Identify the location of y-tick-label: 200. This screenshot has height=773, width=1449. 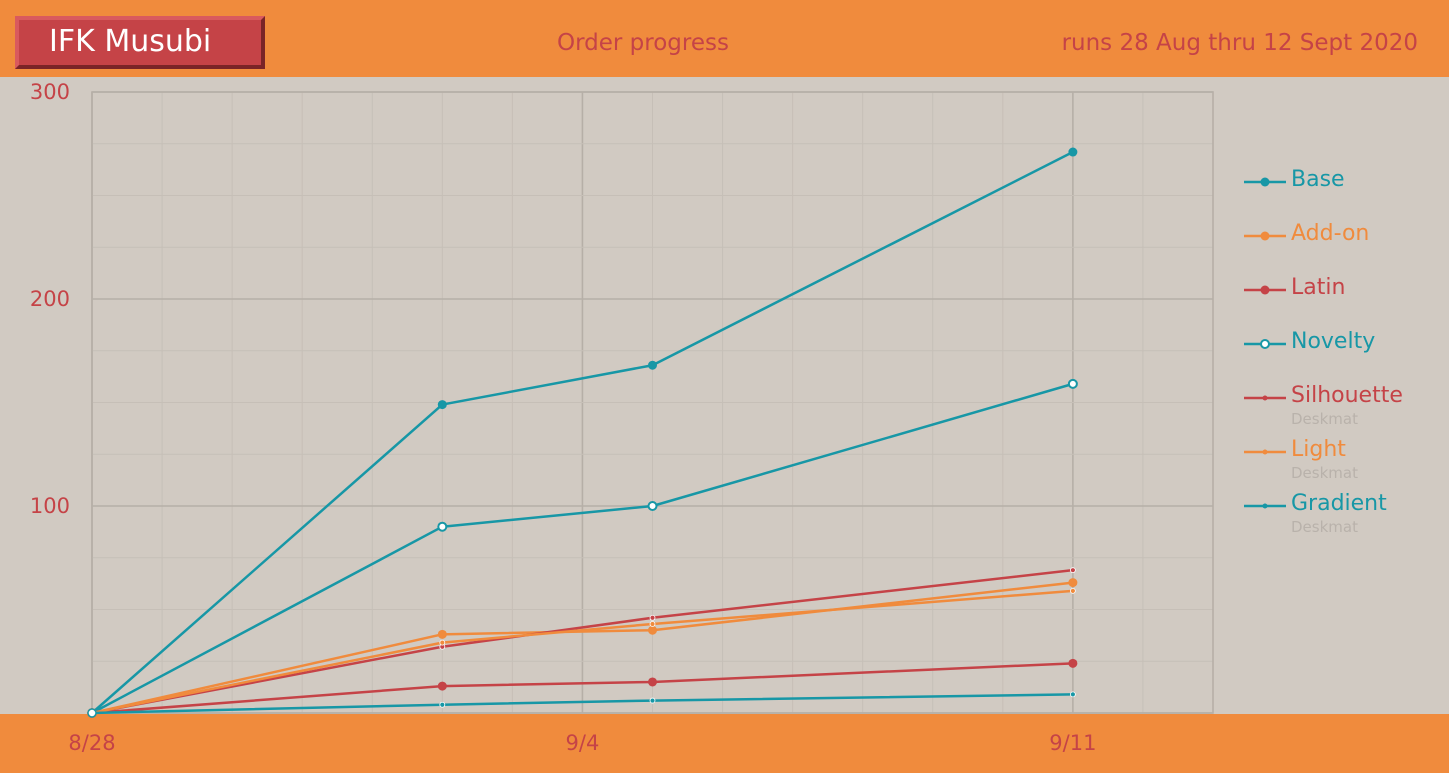
(50, 299).